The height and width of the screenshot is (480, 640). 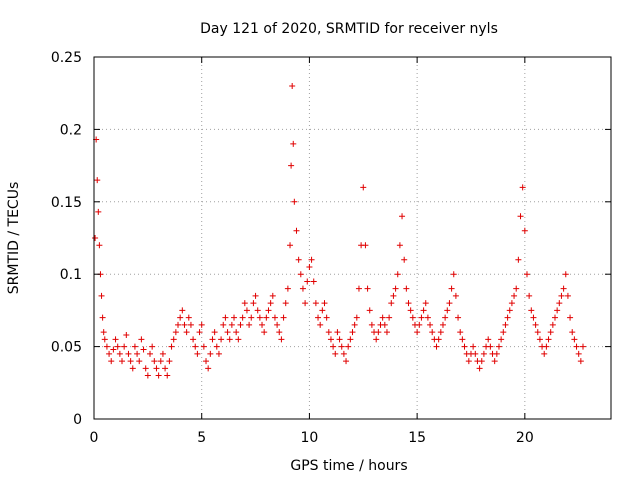 What do you see at coordinates (66, 239) in the screenshot?
I see `y-tick-labels: 0 0.05 0.1 0.15 0.2 0.25` at bounding box center [66, 239].